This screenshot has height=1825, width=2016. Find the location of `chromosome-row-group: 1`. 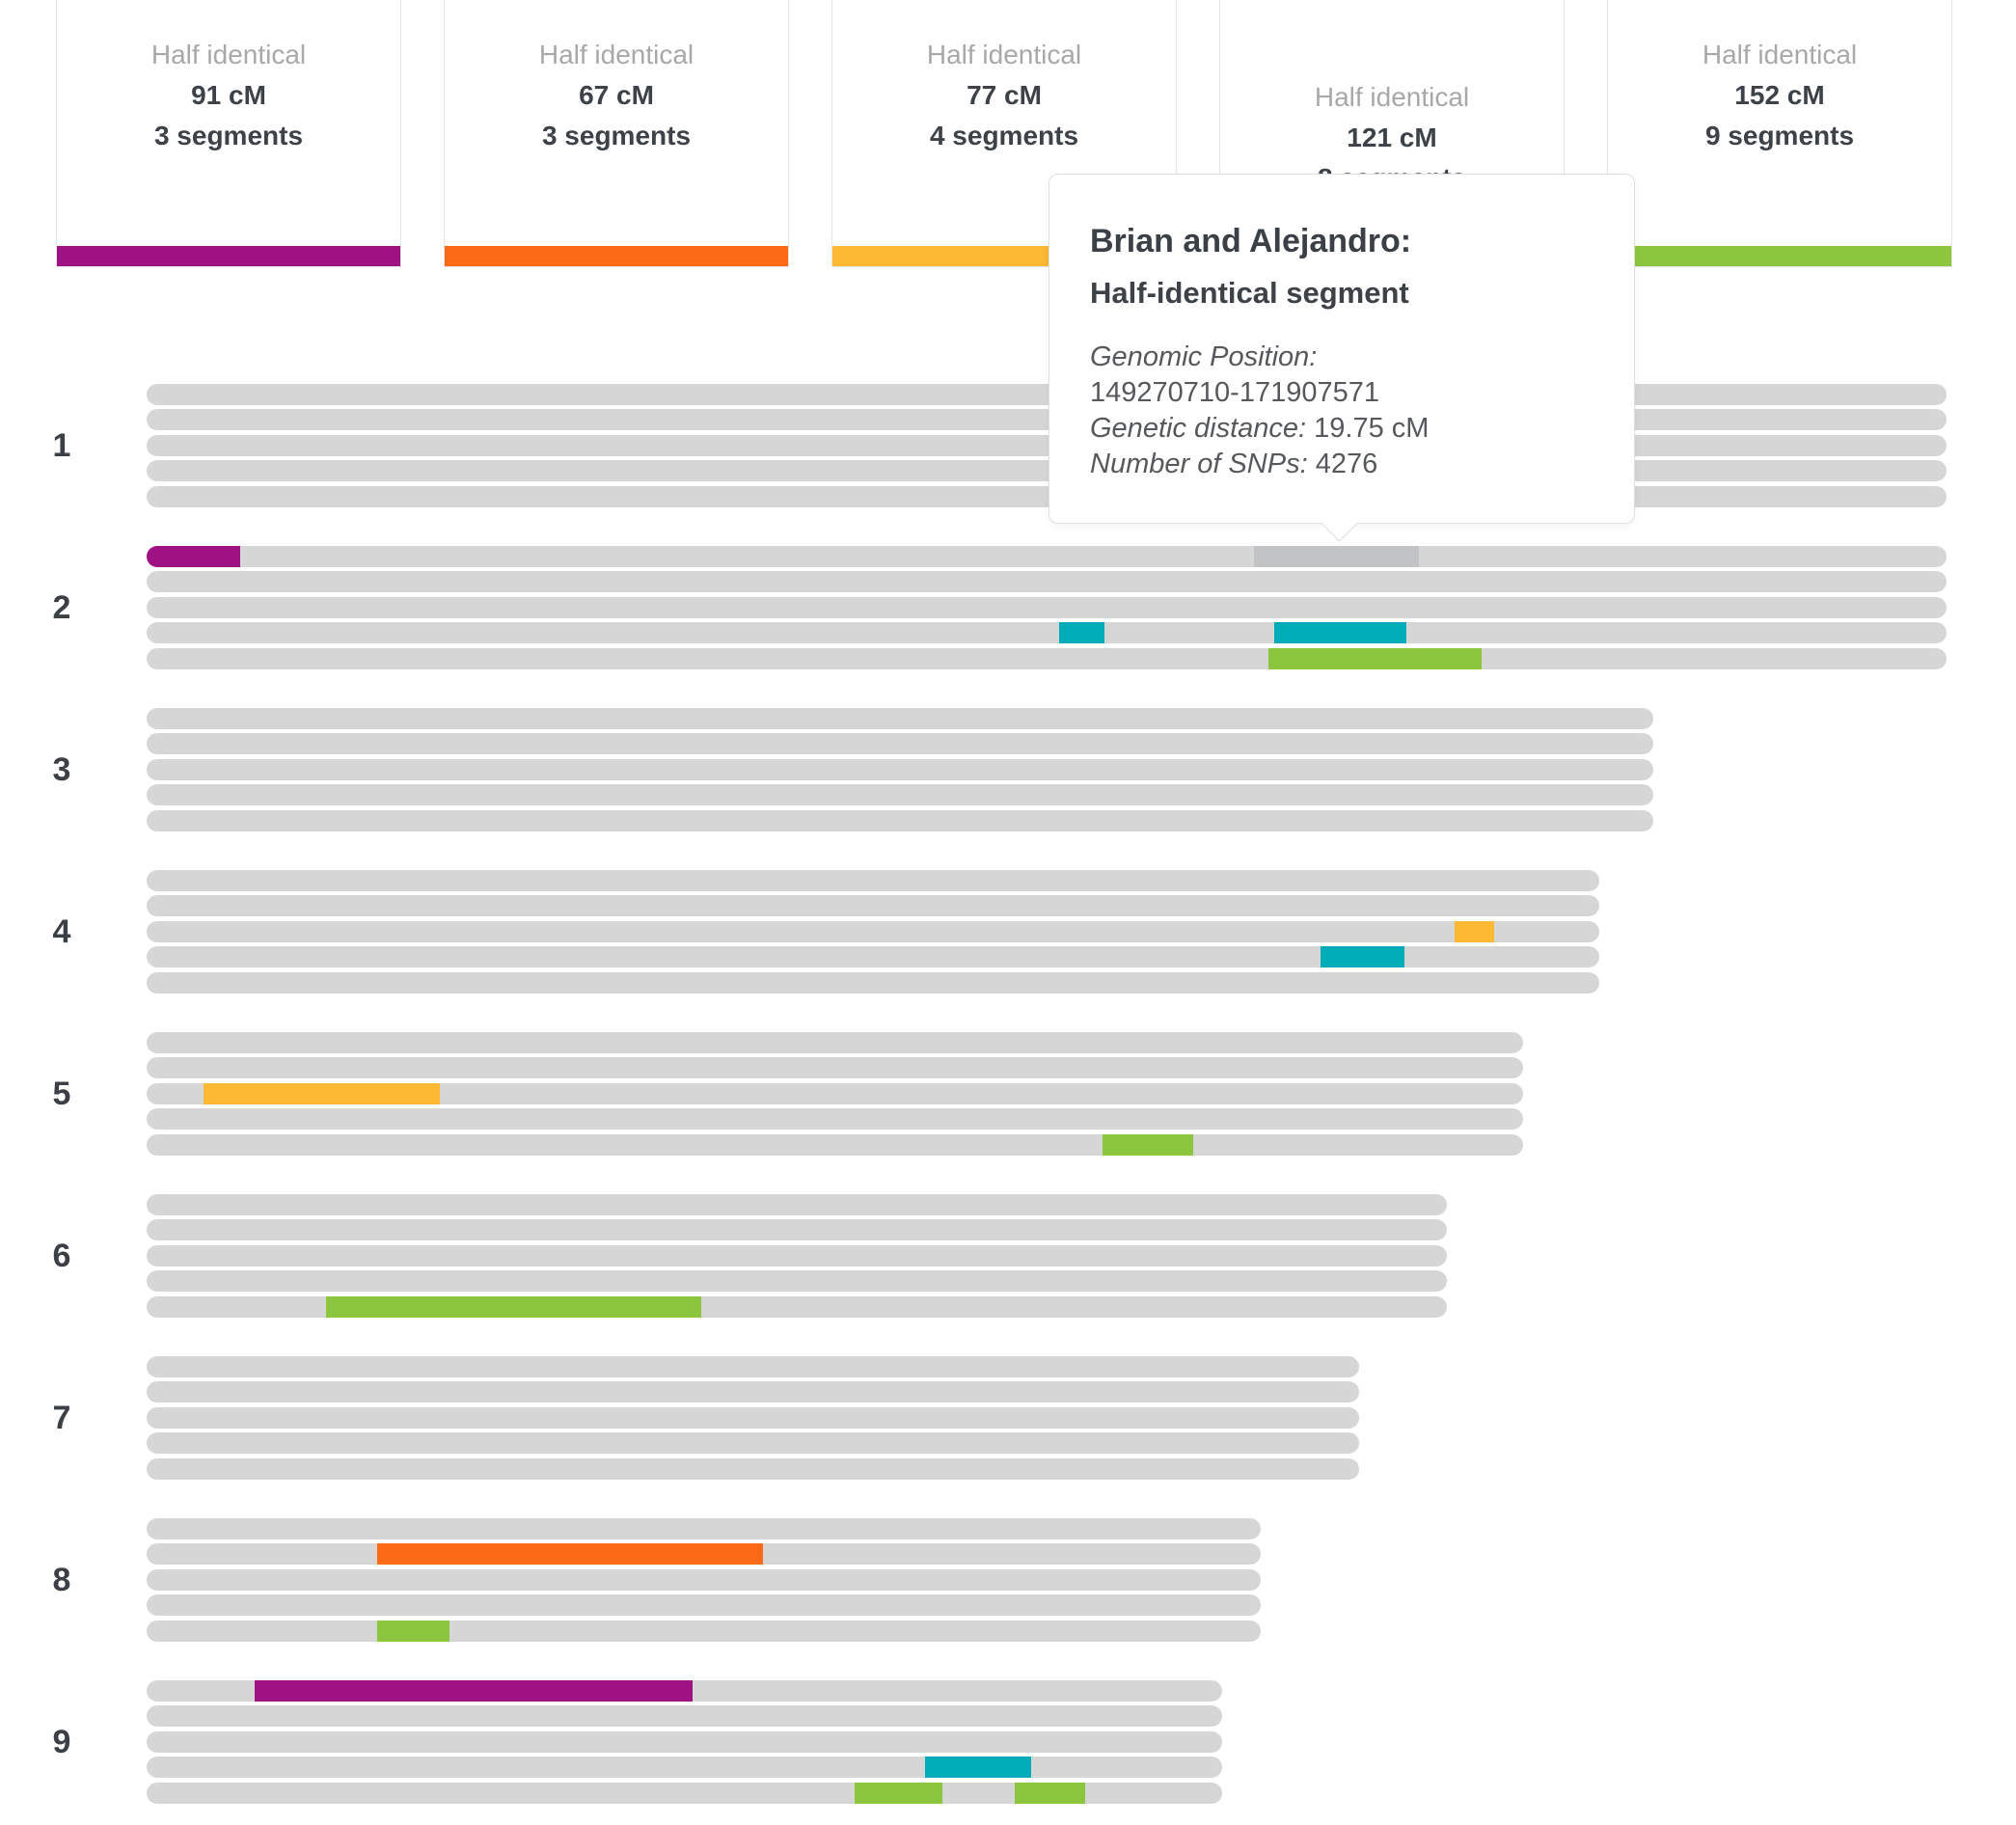

chromosome-row-group: 1 is located at coordinates (1008, 445).